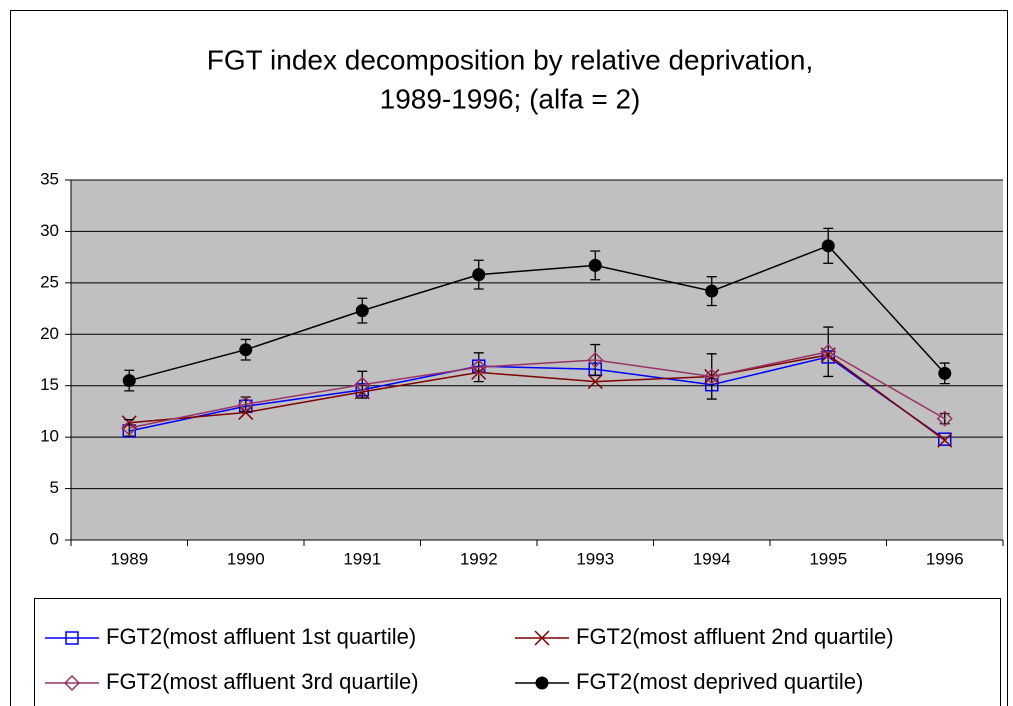 The image size is (1013, 706). Describe the element at coordinates (510, 98) in the screenshot. I see `chart-subtitle: 1989-1996; (alfa = 2)` at that location.